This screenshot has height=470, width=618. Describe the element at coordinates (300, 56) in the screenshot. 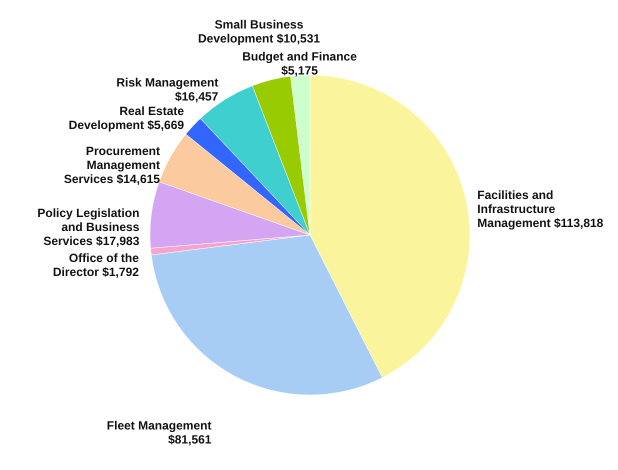

I see `slice-label: Budget and Finance` at that location.